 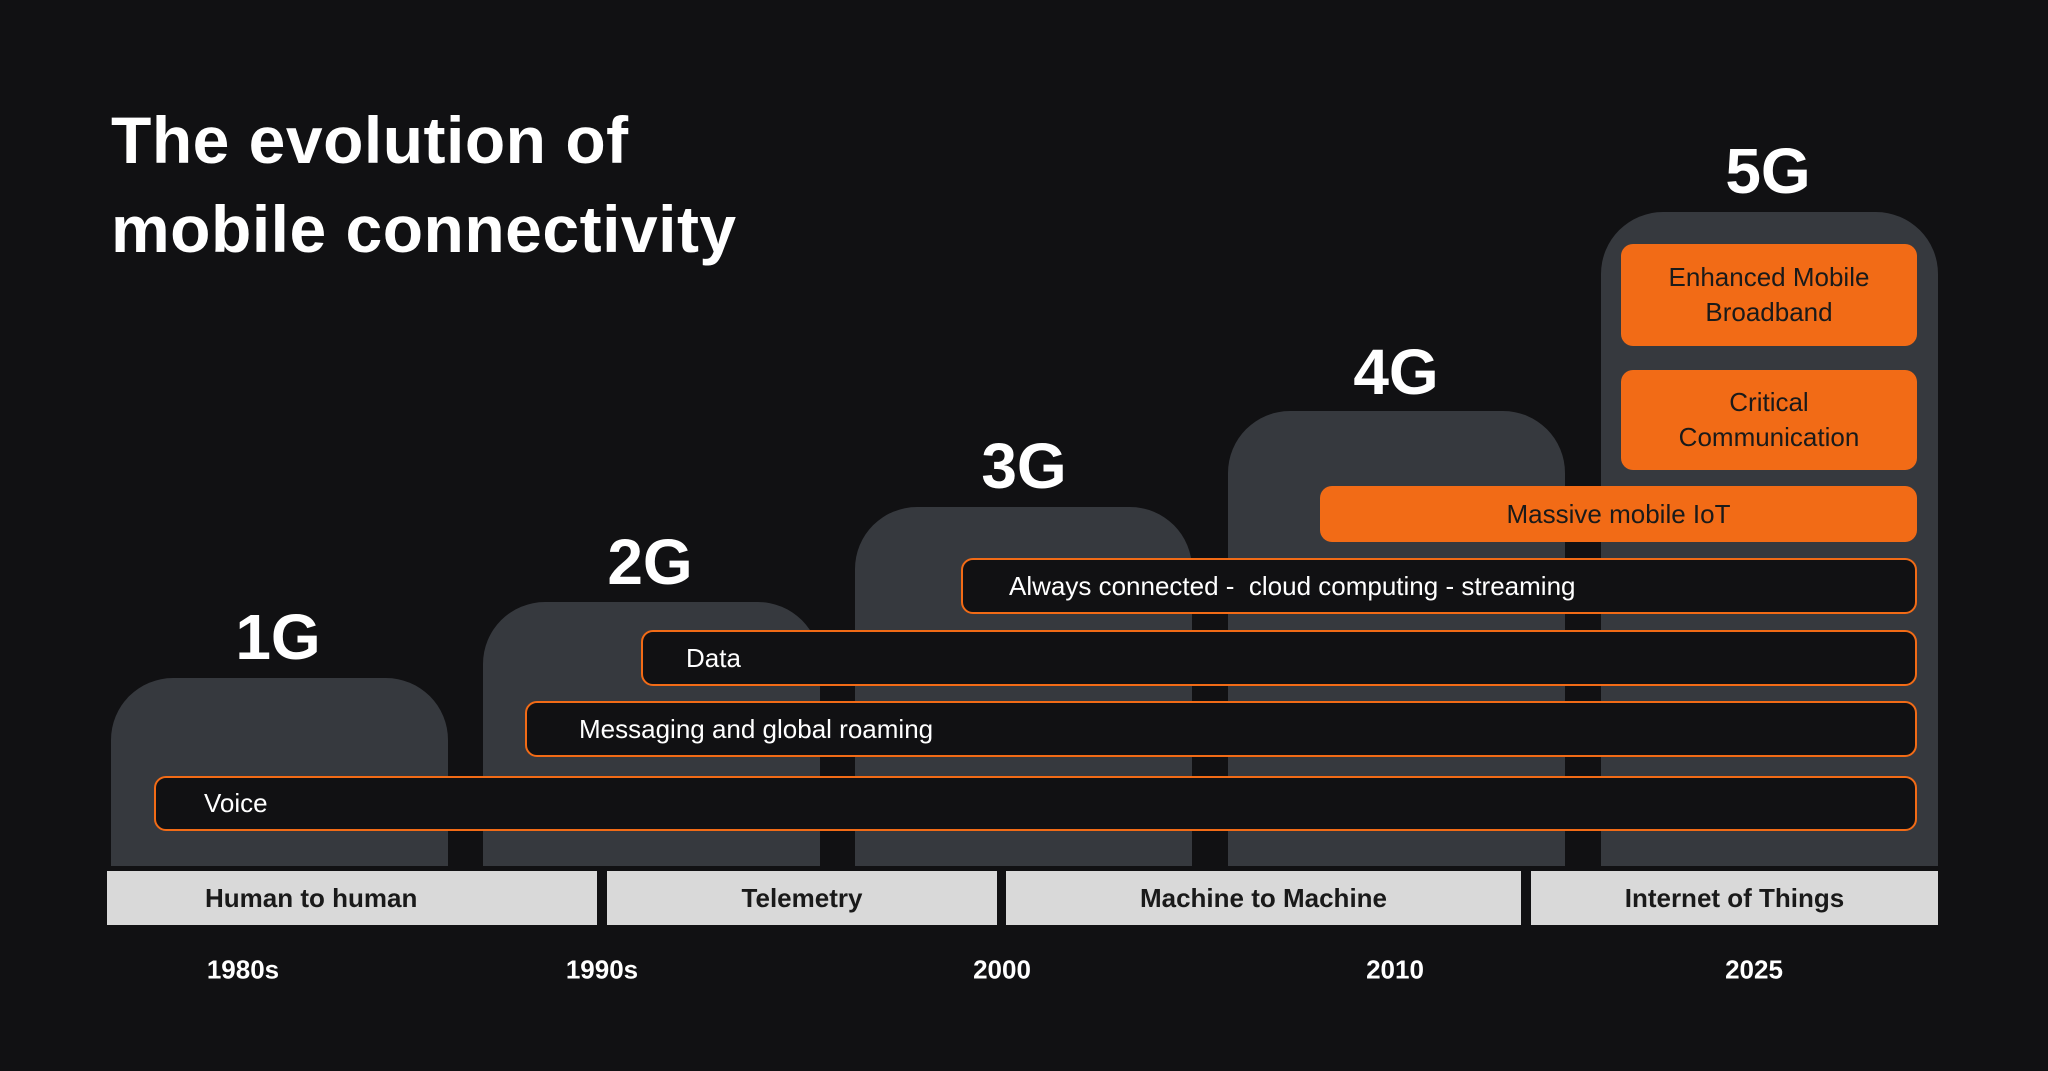 I want to click on capability-data: Data, so click(x=1279, y=658).